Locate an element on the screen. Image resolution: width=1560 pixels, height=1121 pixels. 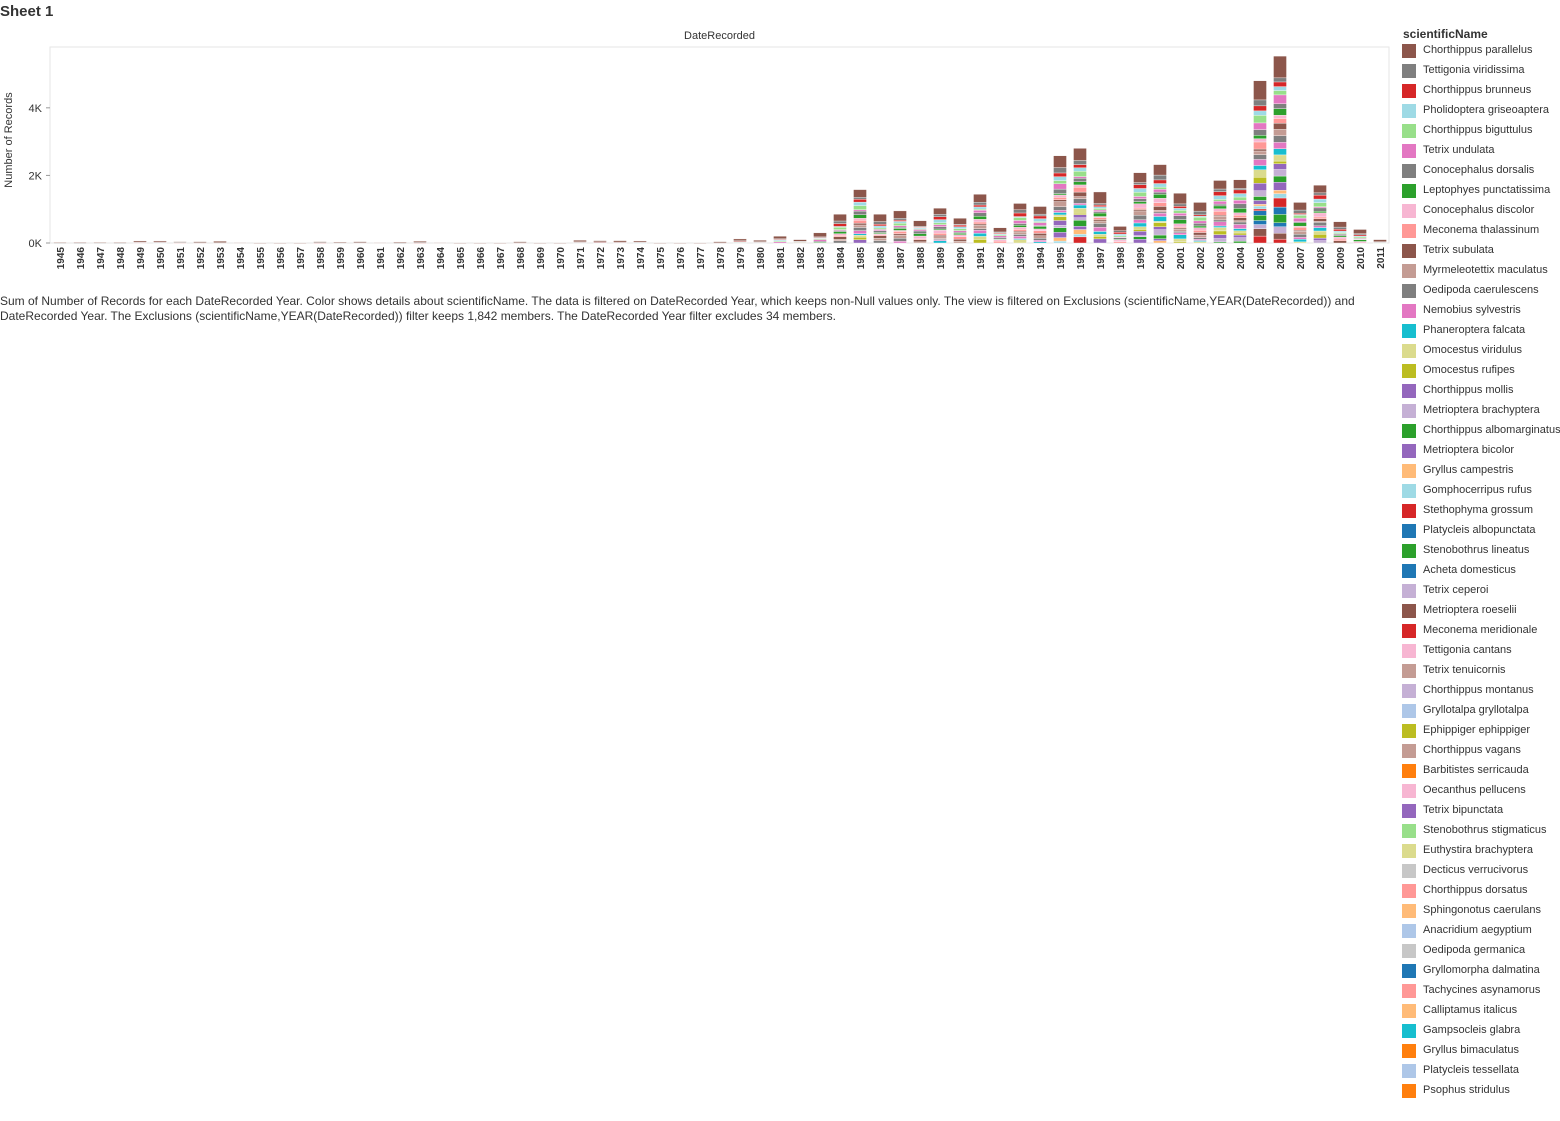
legend-item: Meconema meridionale is located at coordinates (1481, 632).